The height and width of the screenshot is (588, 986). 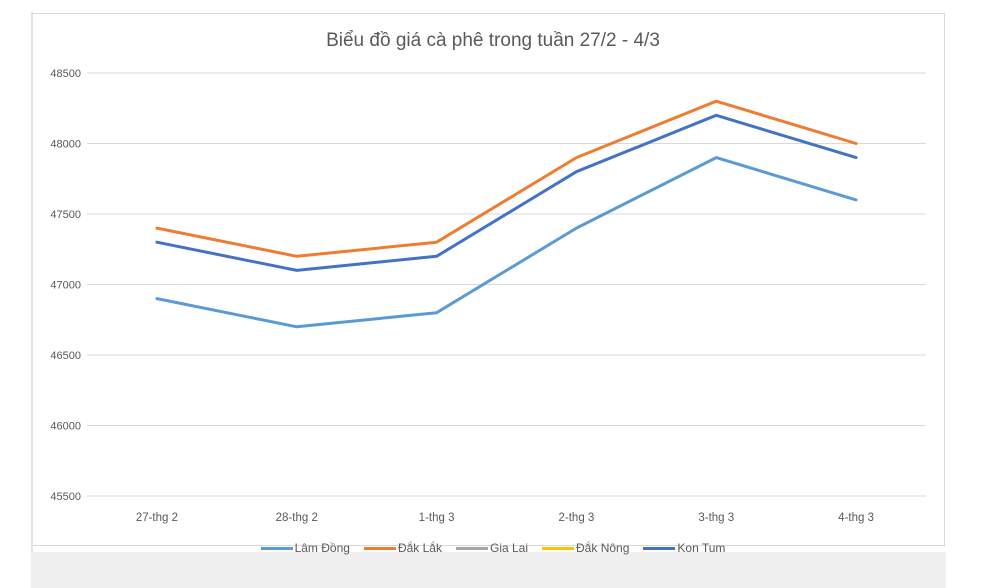 I want to click on legend-label: Gia Lai, so click(x=509, y=548).